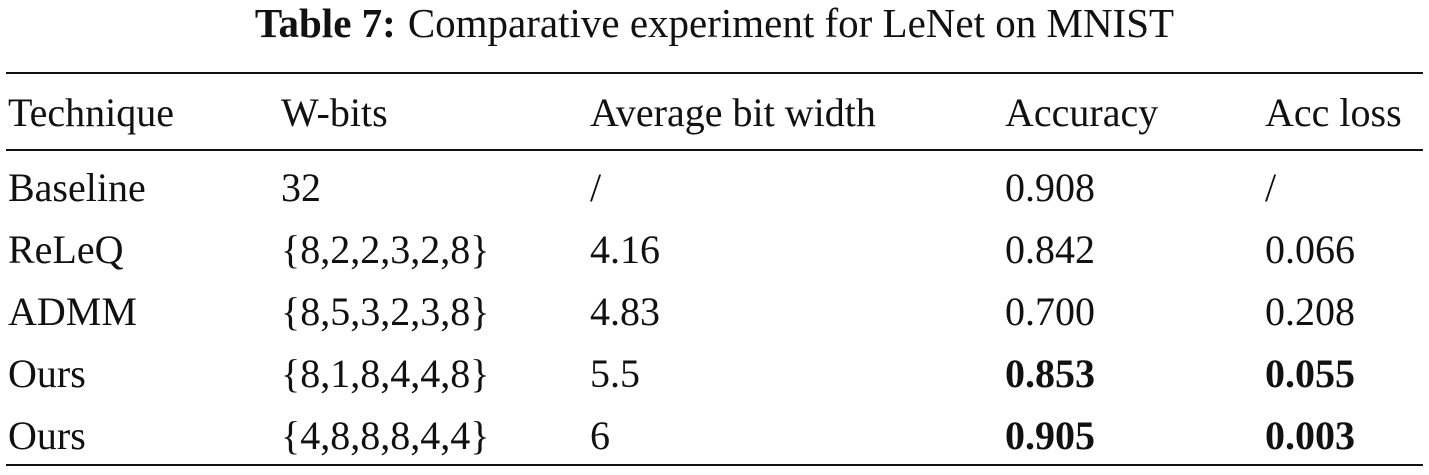 This screenshot has width=1429, height=475. I want to click on mid-rule, so click(714, 150).